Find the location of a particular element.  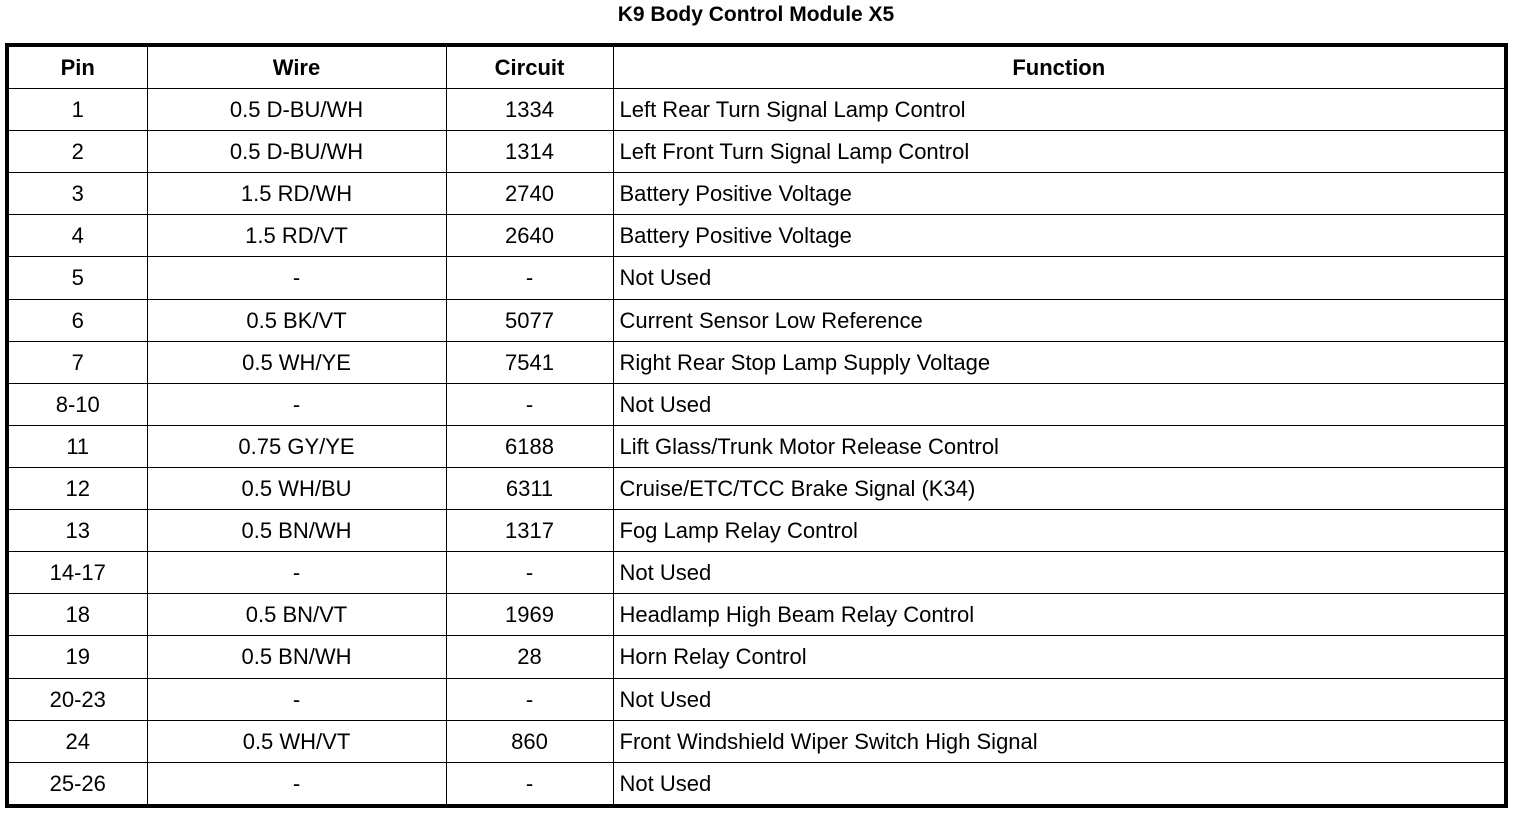

wire-cell: 0.5 WH/YE is located at coordinates (296, 362).